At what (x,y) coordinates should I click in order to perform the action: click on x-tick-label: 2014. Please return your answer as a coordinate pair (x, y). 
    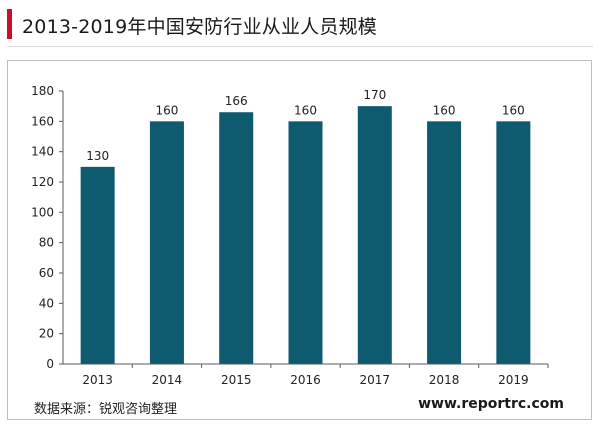
    Looking at the image, I should click on (167, 380).